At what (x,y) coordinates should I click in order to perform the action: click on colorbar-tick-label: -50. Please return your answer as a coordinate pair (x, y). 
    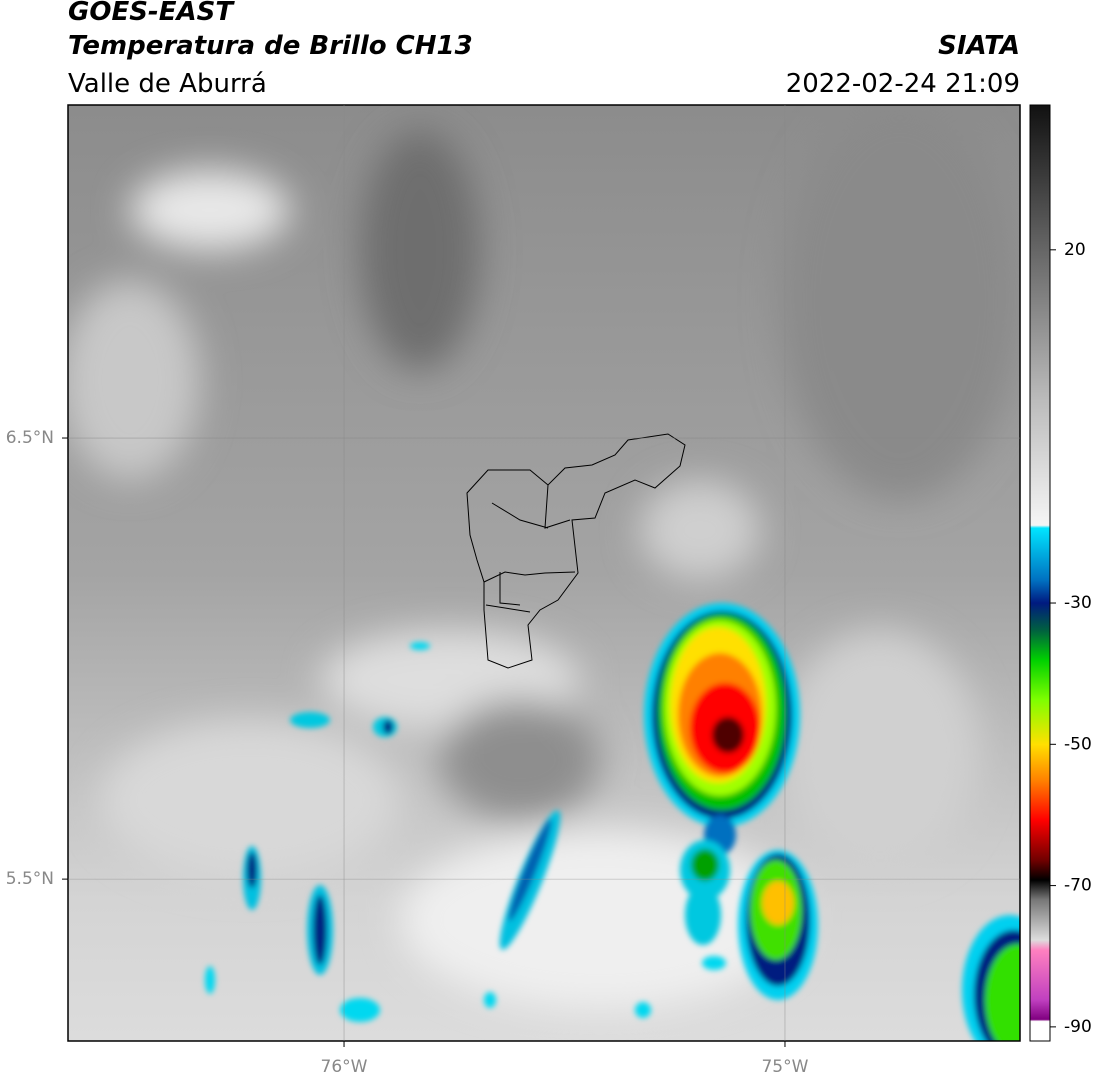
    Looking at the image, I should click on (1078, 744).